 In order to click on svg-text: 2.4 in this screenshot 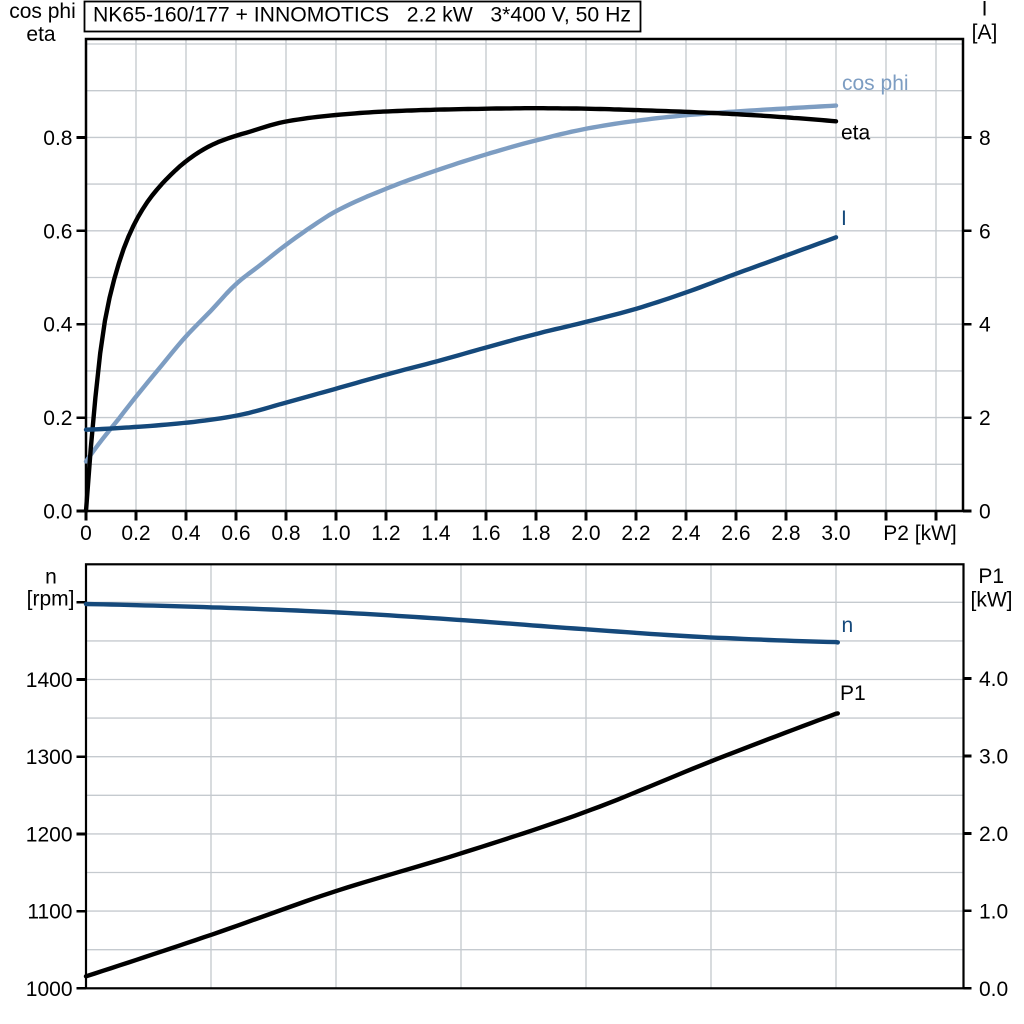, I will do `click(686, 533)`.